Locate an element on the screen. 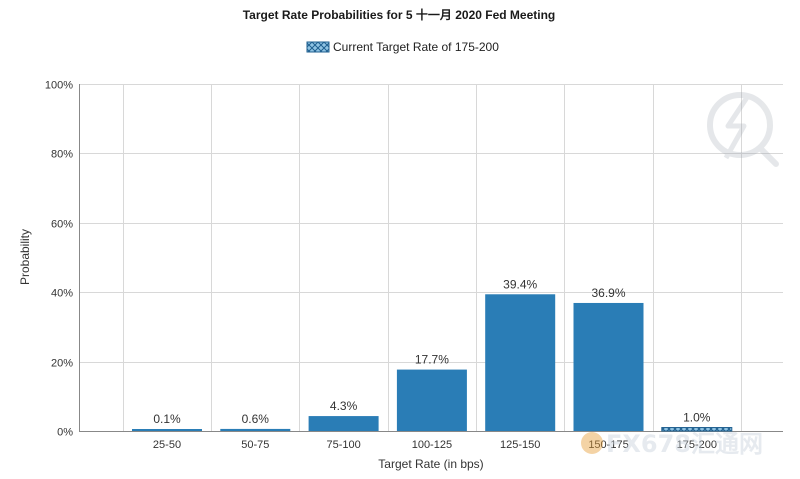  y-axis-label: Probability is located at coordinates (25, 257).